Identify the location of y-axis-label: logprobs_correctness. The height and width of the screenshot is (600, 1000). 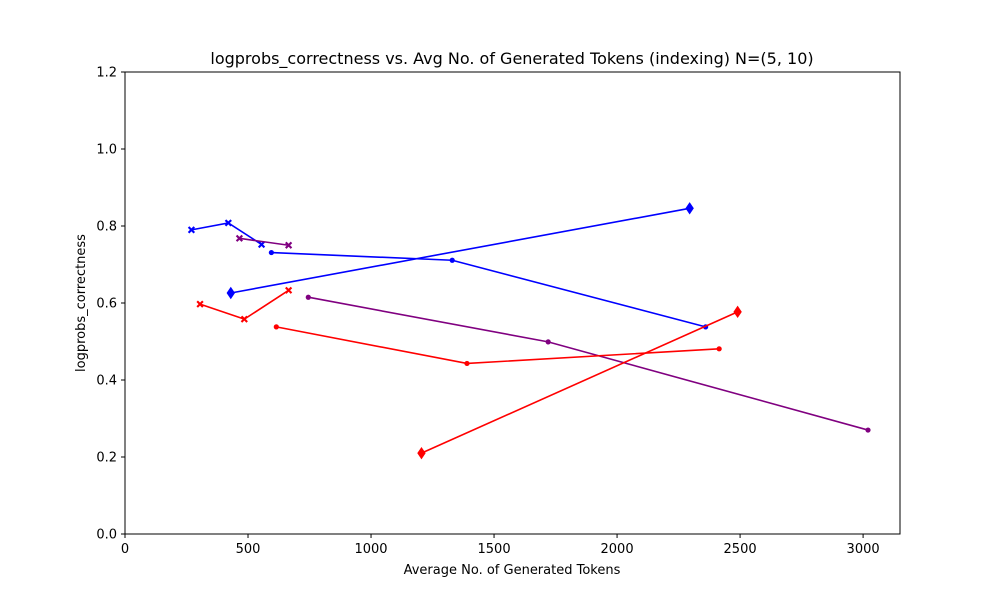
(81, 303).